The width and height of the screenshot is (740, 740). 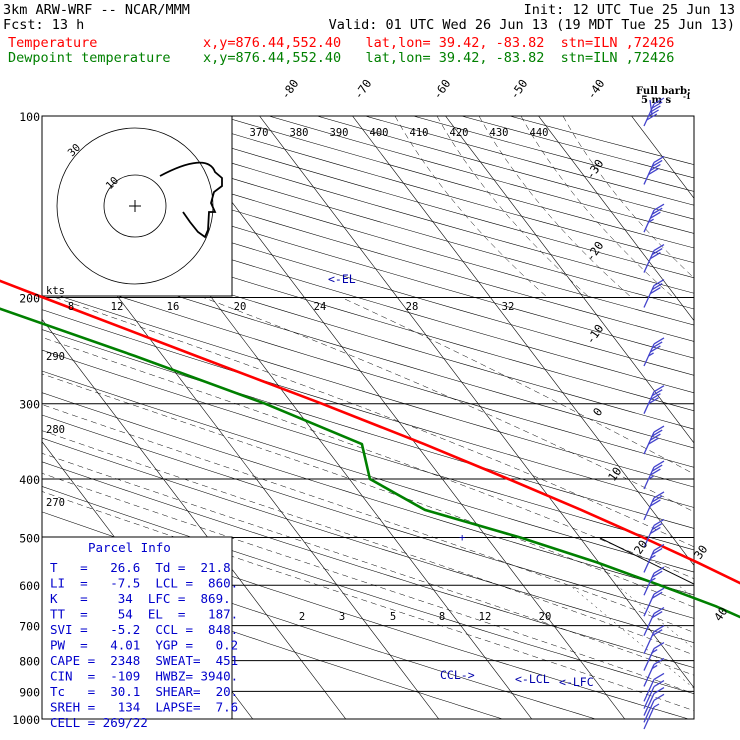 What do you see at coordinates (29, 692) in the screenshot?
I see `pressure-label: 900` at bounding box center [29, 692].